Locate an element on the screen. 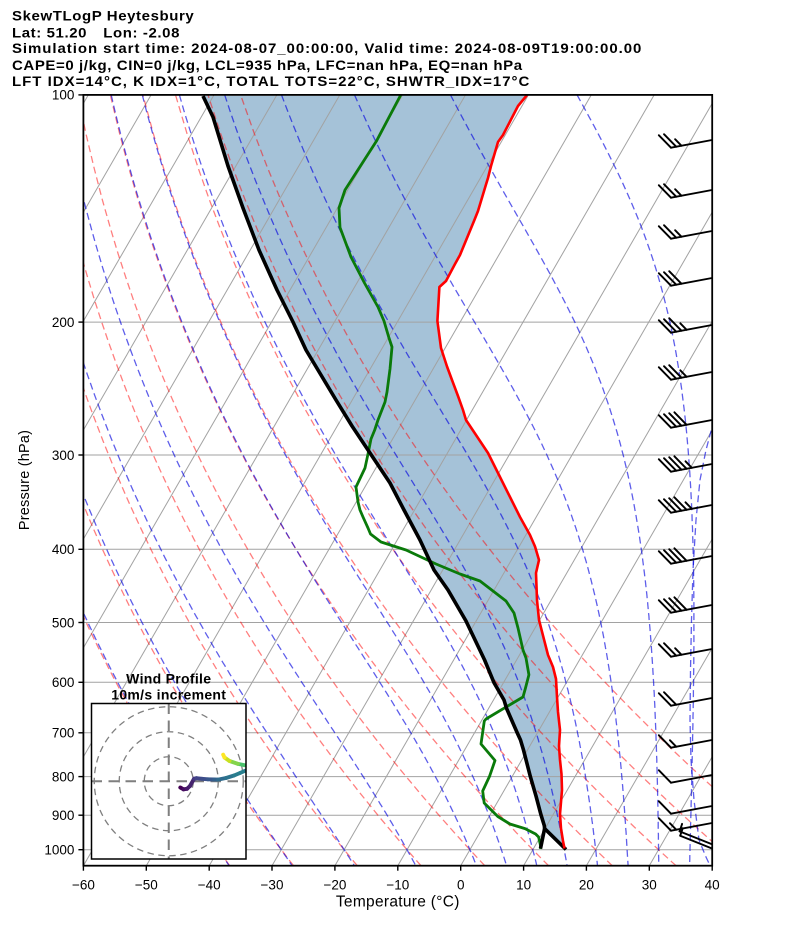 This screenshot has width=794, height=937. svg-text: −60 is located at coordinates (83, 885).